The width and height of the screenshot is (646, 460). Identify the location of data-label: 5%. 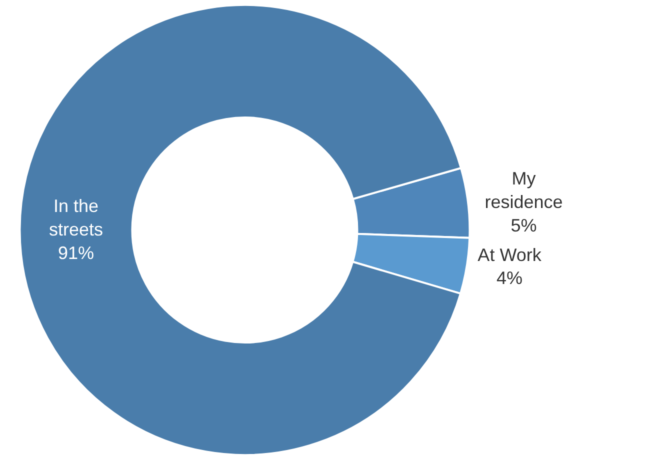
(523, 225).